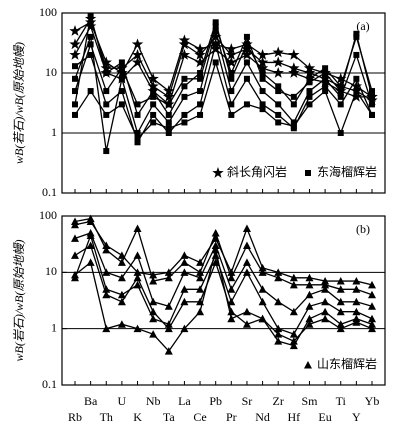 This screenshot has width=403, height=429. Describe the element at coordinates (215, 401) in the screenshot. I see `x-tick-label: Pb` at that location.